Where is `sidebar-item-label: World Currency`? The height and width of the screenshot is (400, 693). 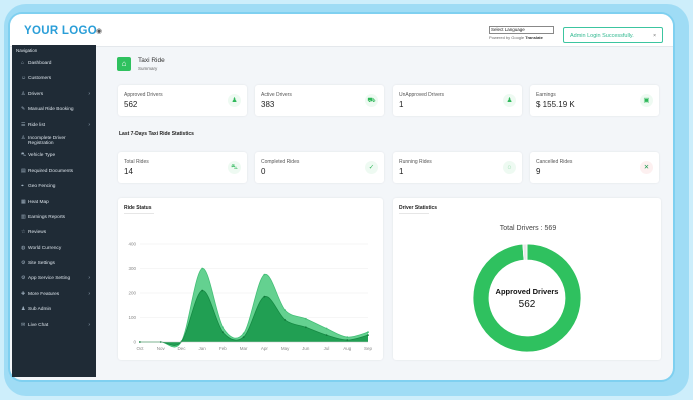
sidebar-item-label: World Currency is located at coordinates (45, 248).